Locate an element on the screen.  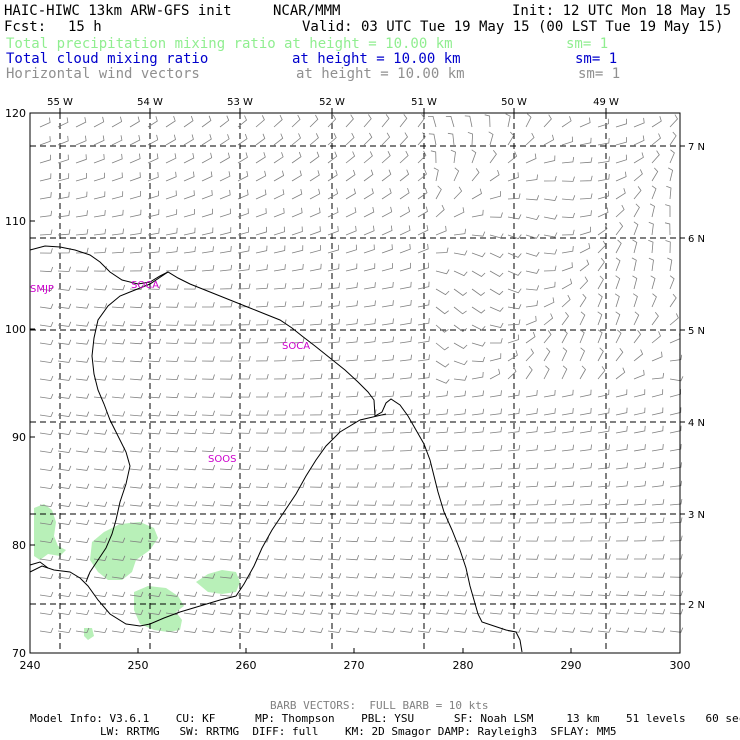
lat-label: 3 N is located at coordinates (696, 515).